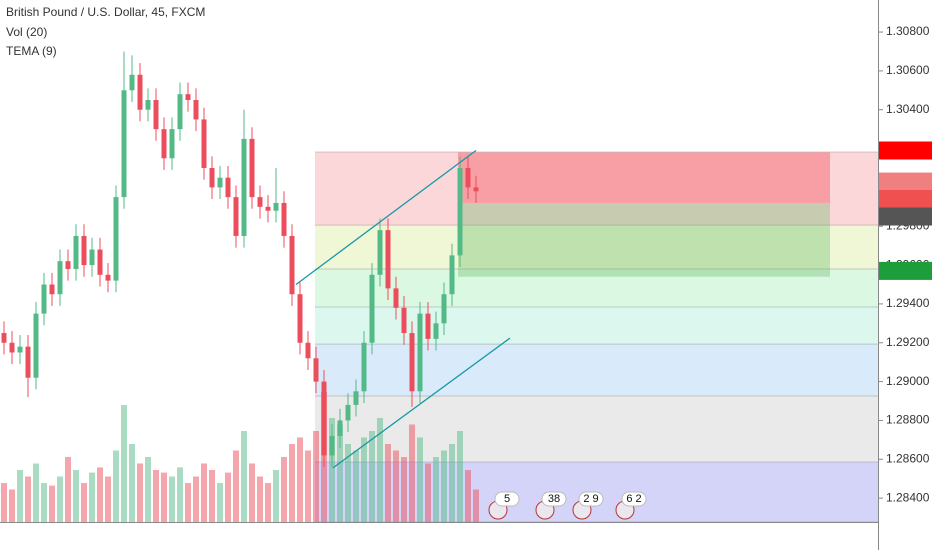  I want to click on event-flag: 5, so click(504, 505).